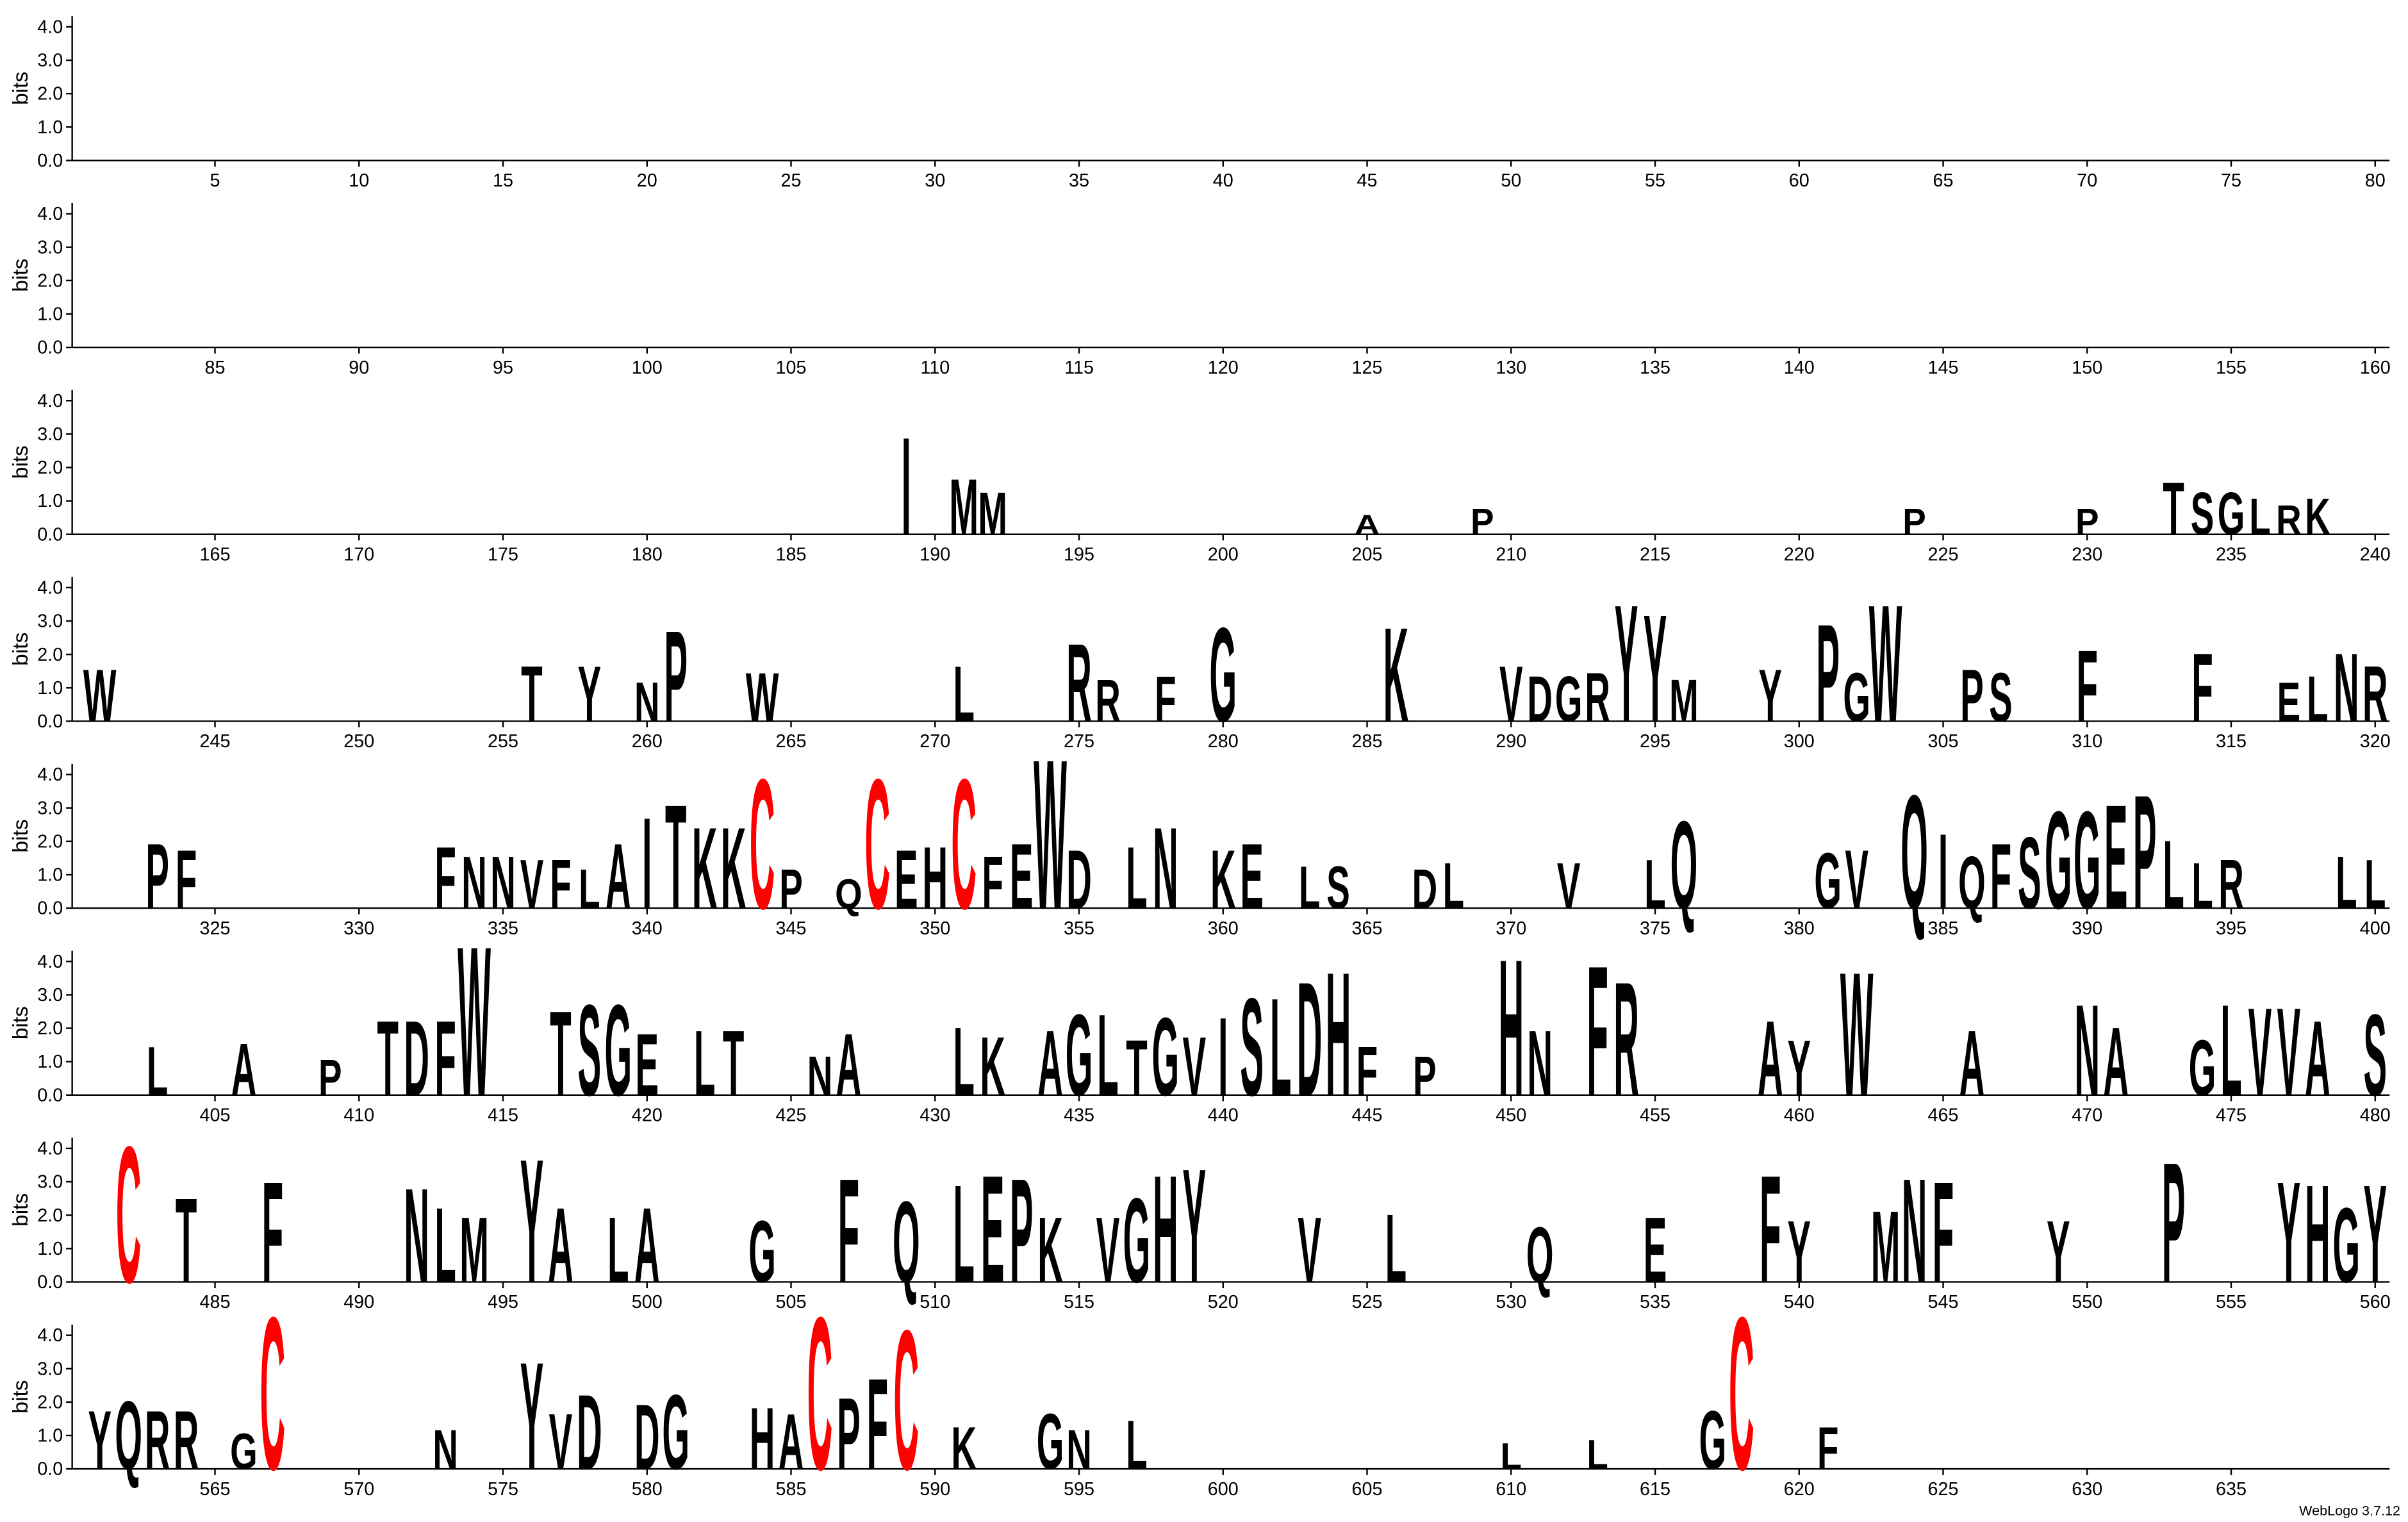 The width and height of the screenshot is (2408, 1522). I want to click on x-tick-label: 185, so click(792, 554).